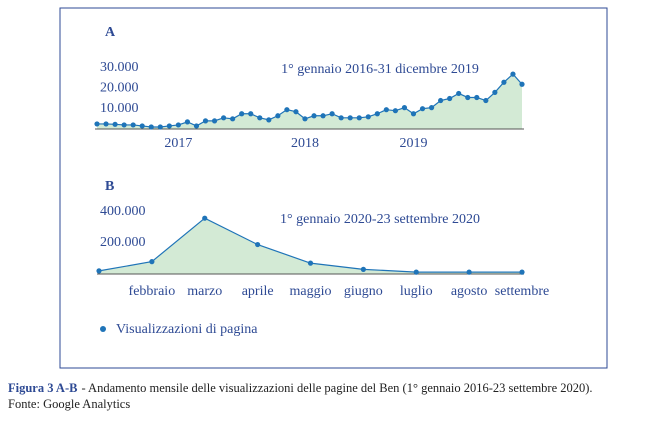 Image resolution: width=658 pixels, height=422 pixels. I want to click on y-tick-label: 400.000, so click(123, 211).